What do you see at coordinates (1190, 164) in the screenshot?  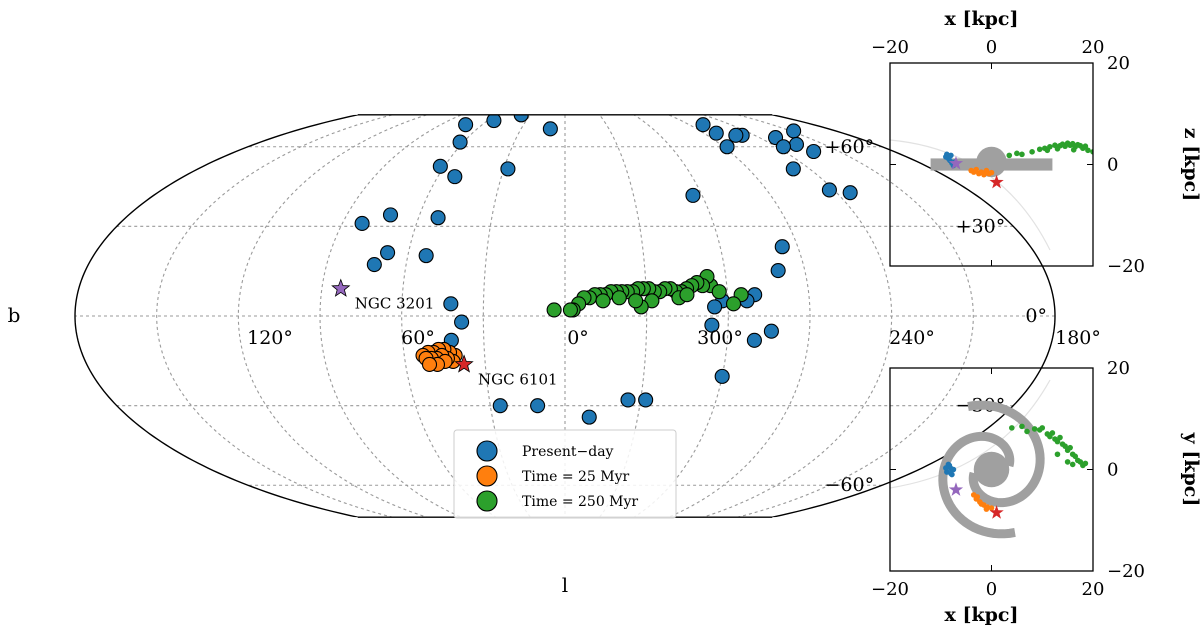 I see `y-axis-label: z [kpc]` at bounding box center [1190, 164].